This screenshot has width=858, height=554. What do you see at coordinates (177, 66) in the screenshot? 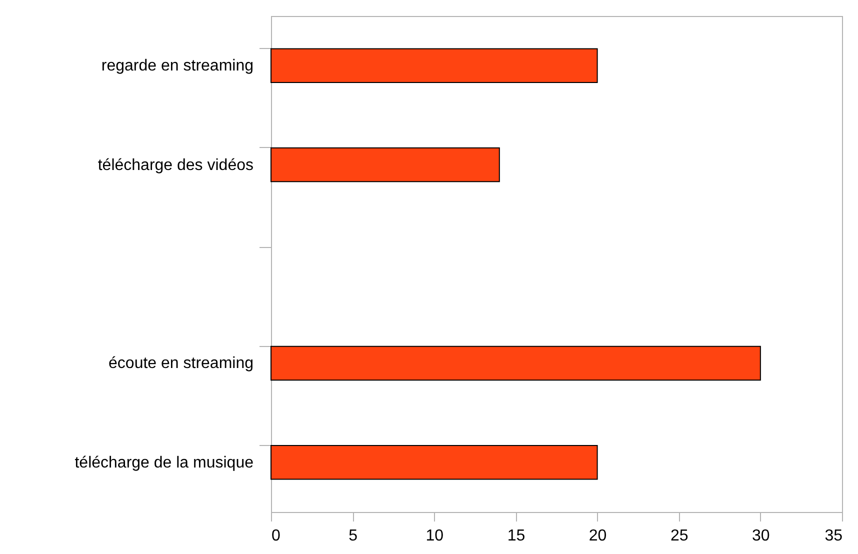
I see `y-tick-label: regarde en streaming` at bounding box center [177, 66].